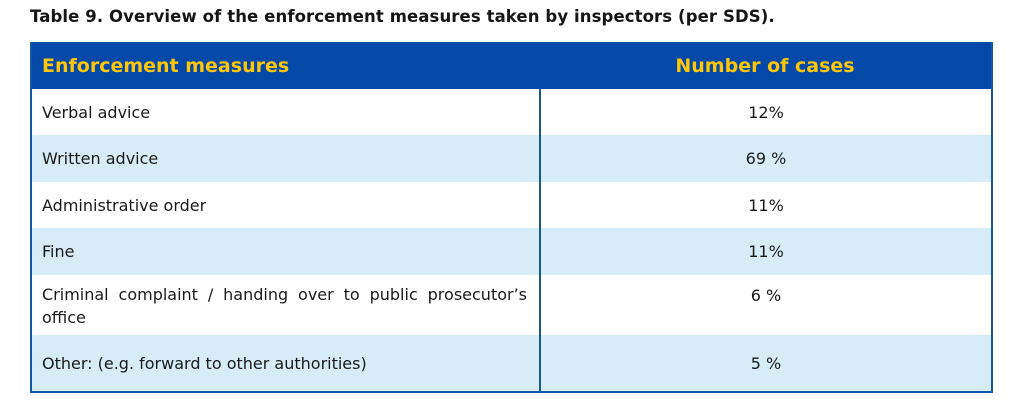 This screenshot has height=417, width=1016. Describe the element at coordinates (765, 305) in the screenshot. I see `cell-value: 6 %` at that location.